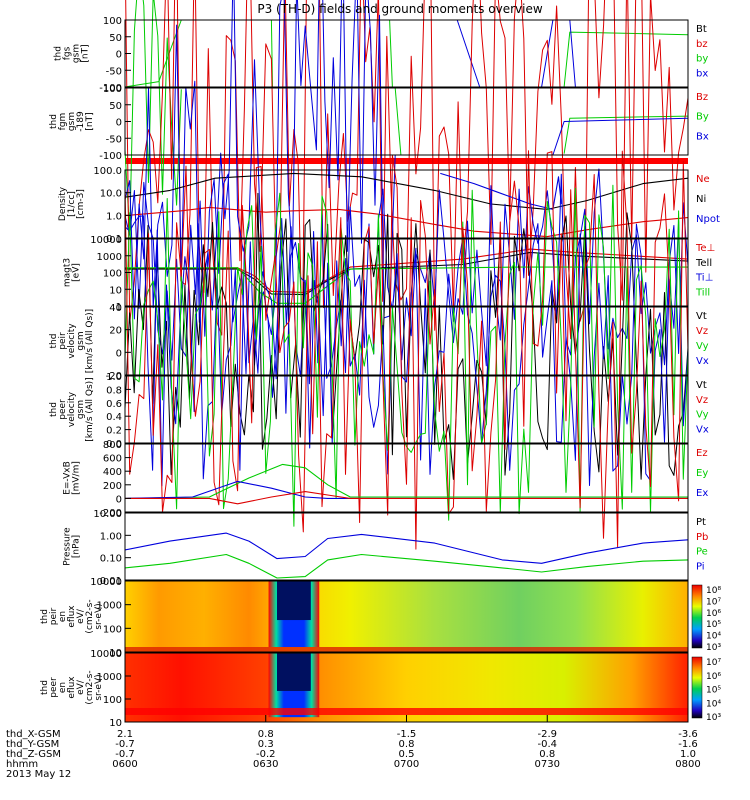  I want to click on y-axis-label: peer, so click(63, 409).